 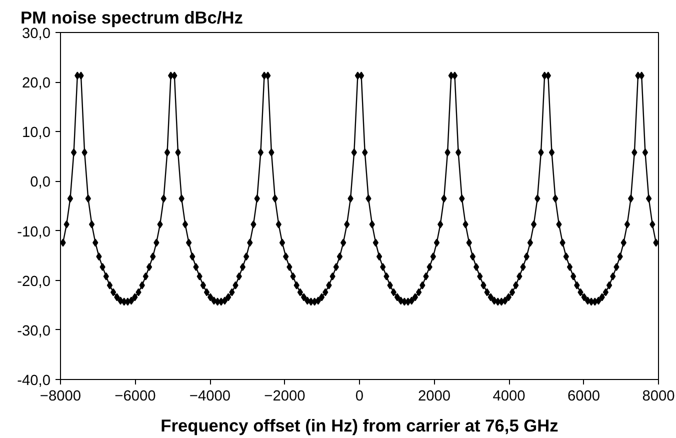 What do you see at coordinates (61, 396) in the screenshot?
I see `x-tick-label: −8000` at bounding box center [61, 396].